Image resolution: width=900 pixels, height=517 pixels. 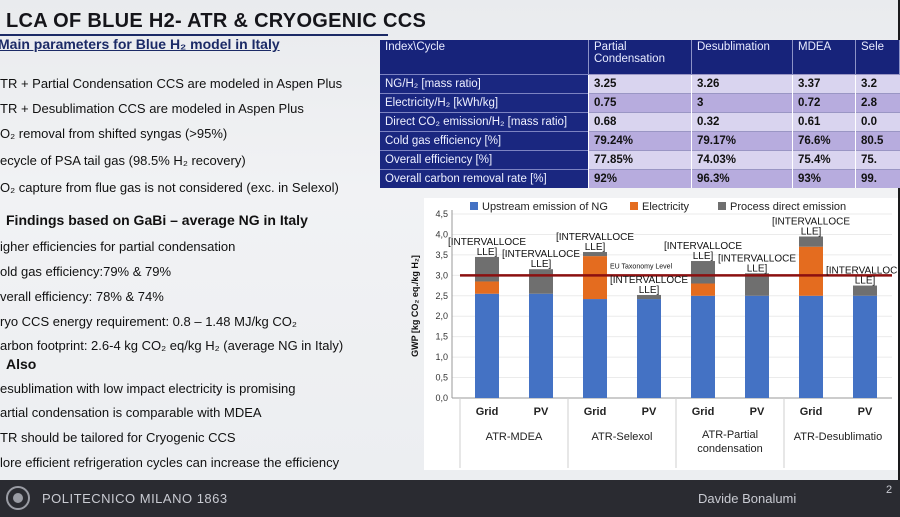 I want to click on footer-institution: POLITECNICO MILANO 1863, so click(x=135, y=498).